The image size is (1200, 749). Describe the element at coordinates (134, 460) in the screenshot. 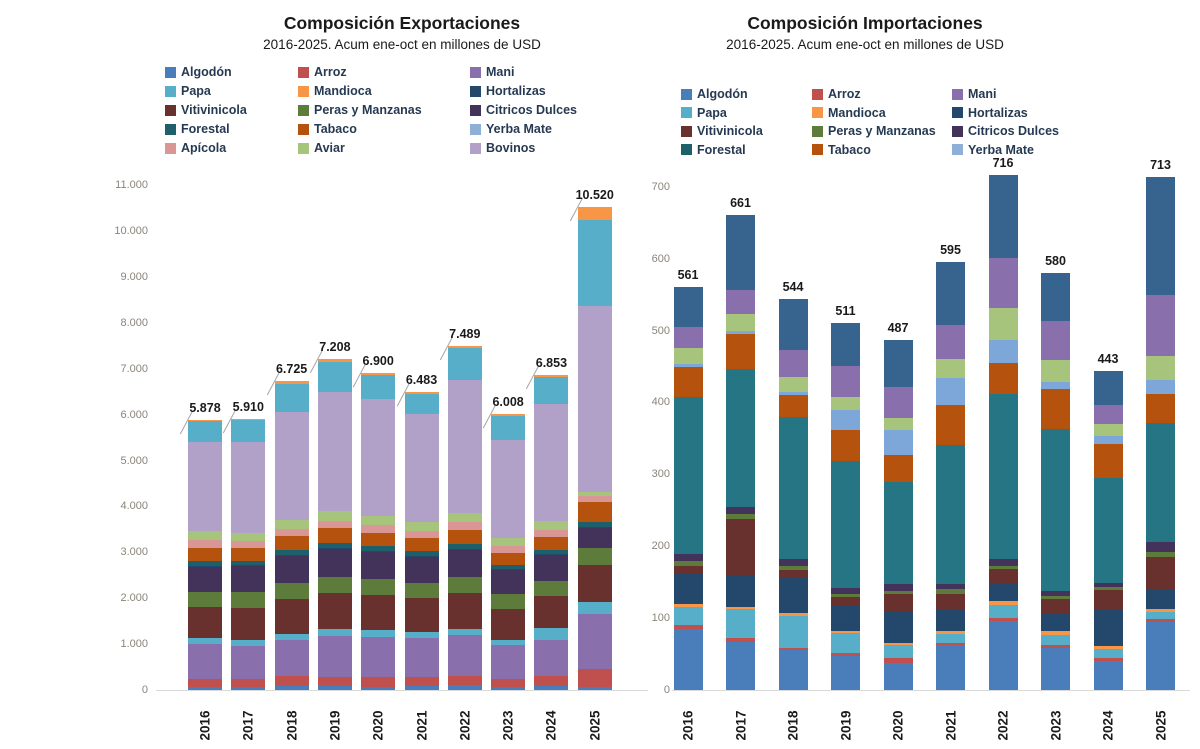

I see `y-axis-tick-label: 5.000` at that location.